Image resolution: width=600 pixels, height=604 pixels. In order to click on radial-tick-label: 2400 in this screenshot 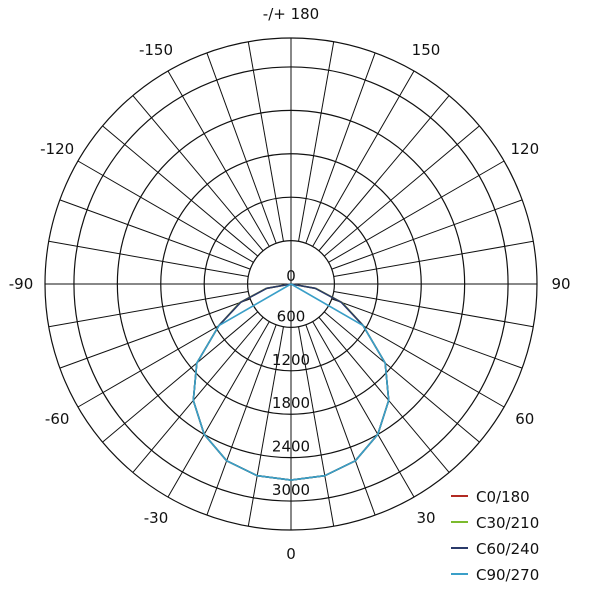, I will do `click(291, 447)`.